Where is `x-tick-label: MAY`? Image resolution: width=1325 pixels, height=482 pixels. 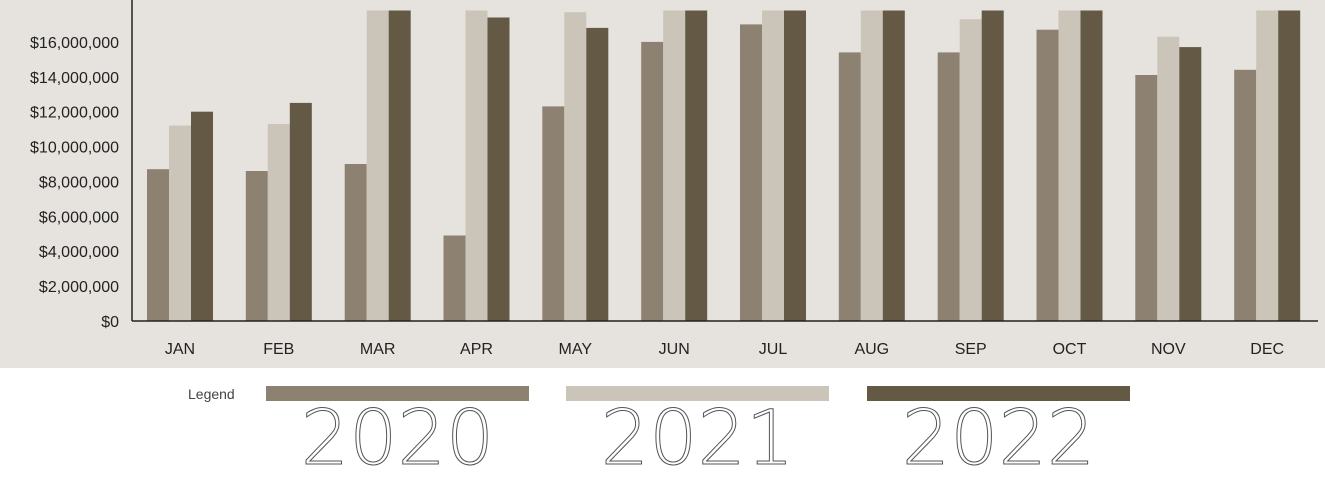
x-tick-label: MAY is located at coordinates (576, 349).